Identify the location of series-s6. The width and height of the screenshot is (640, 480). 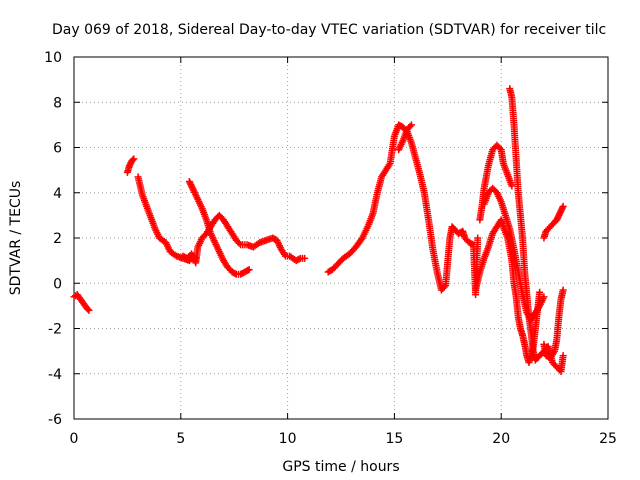
(403, 210).